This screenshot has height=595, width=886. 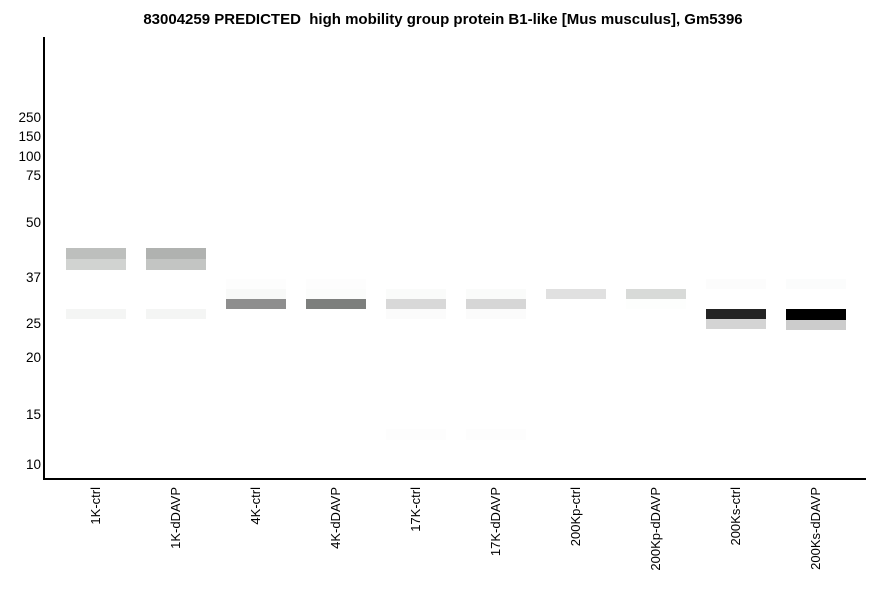 What do you see at coordinates (255, 506) in the screenshot?
I see `lane-label: 4K-ctrl` at bounding box center [255, 506].